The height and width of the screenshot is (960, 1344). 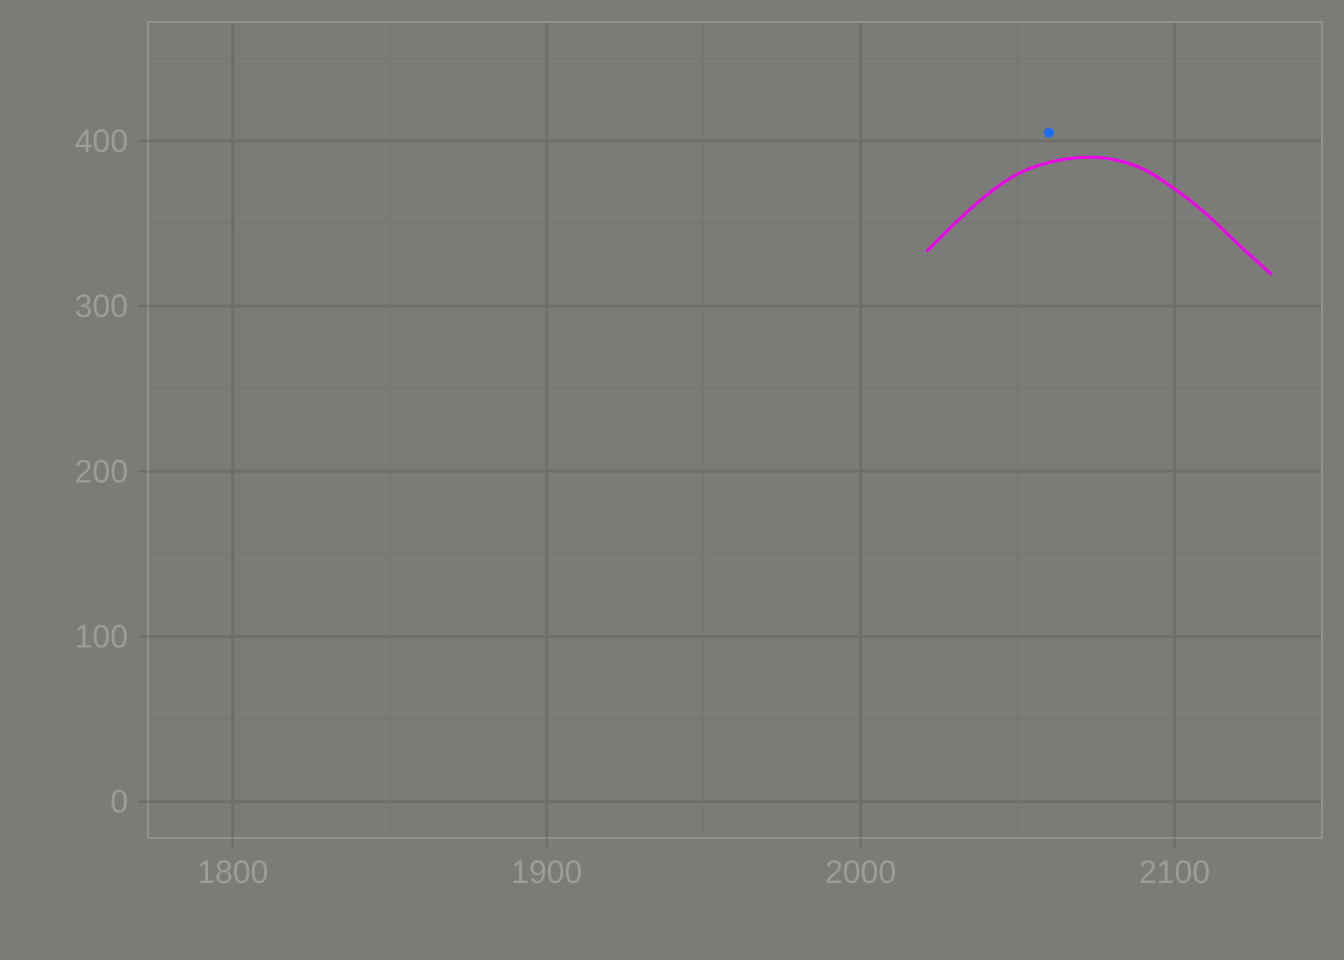 What do you see at coordinates (1099, 215) in the screenshot?
I see `series-line` at bounding box center [1099, 215].